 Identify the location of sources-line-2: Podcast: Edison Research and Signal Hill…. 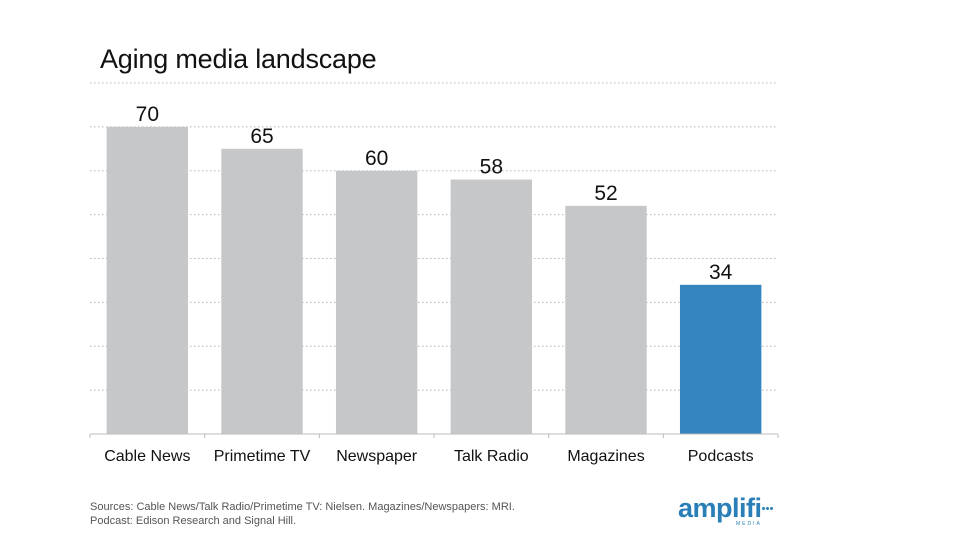
(193, 521).